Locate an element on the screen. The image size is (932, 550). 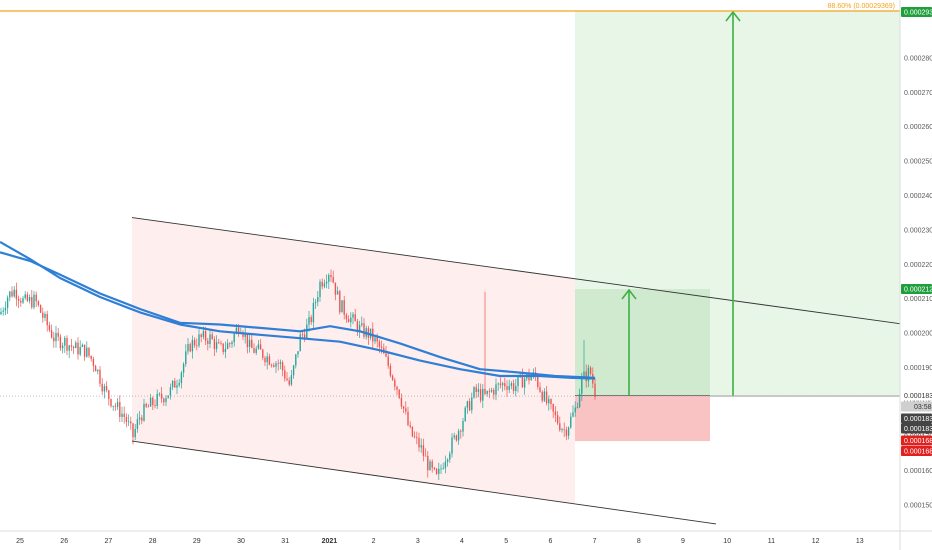
time-tick-label: 10 is located at coordinates (727, 541).